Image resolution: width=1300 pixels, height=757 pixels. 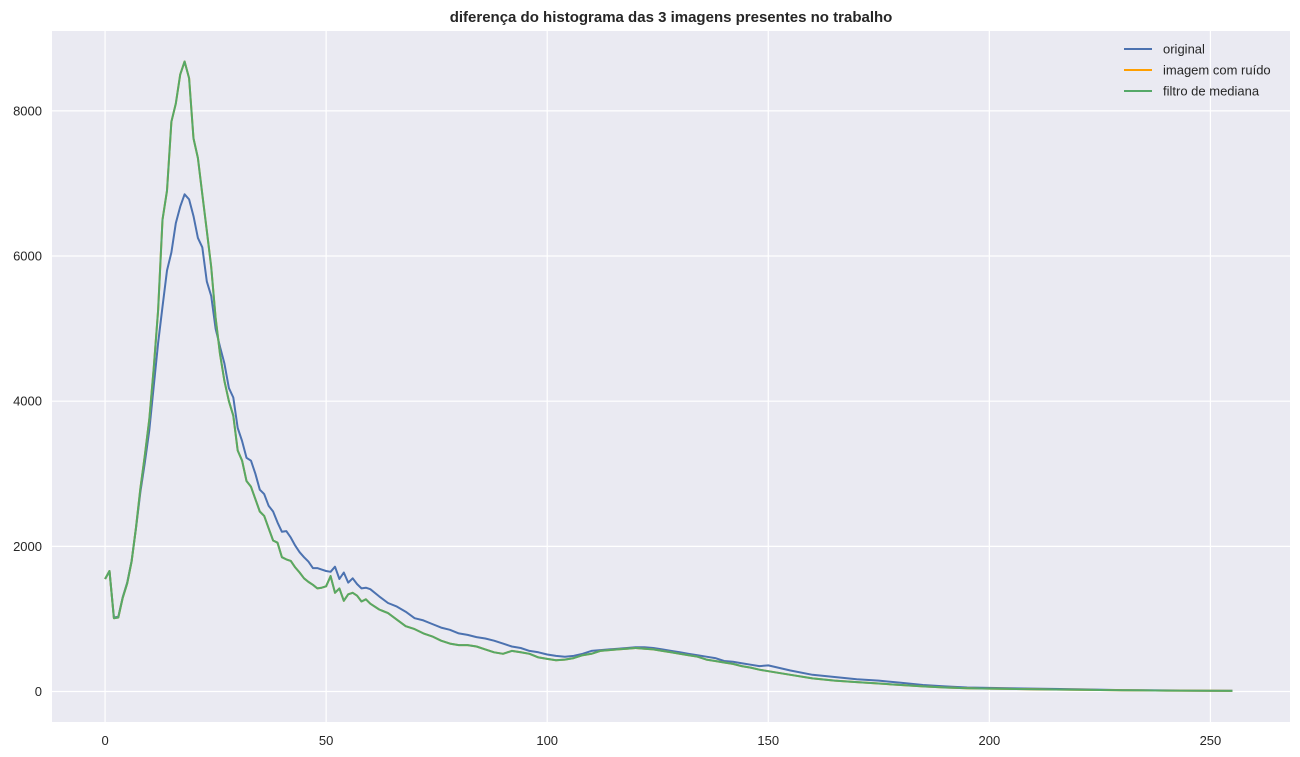 I want to click on x-tick-label: 0, so click(x=104, y=740).